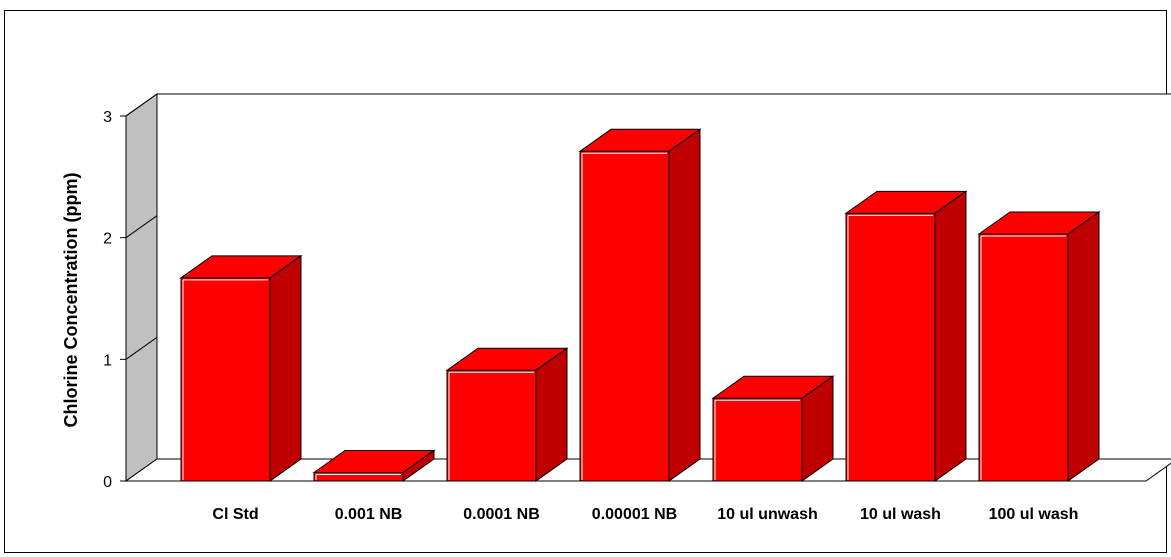 This screenshot has width=1171, height=557. I want to click on x-tick-label: 0.0001 NB, so click(501, 514).